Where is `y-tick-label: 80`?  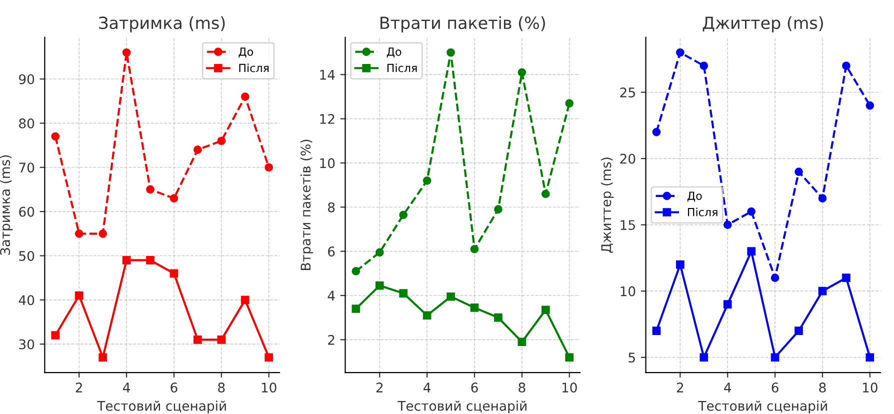
y-tick-label: 80 is located at coordinates (26, 123).